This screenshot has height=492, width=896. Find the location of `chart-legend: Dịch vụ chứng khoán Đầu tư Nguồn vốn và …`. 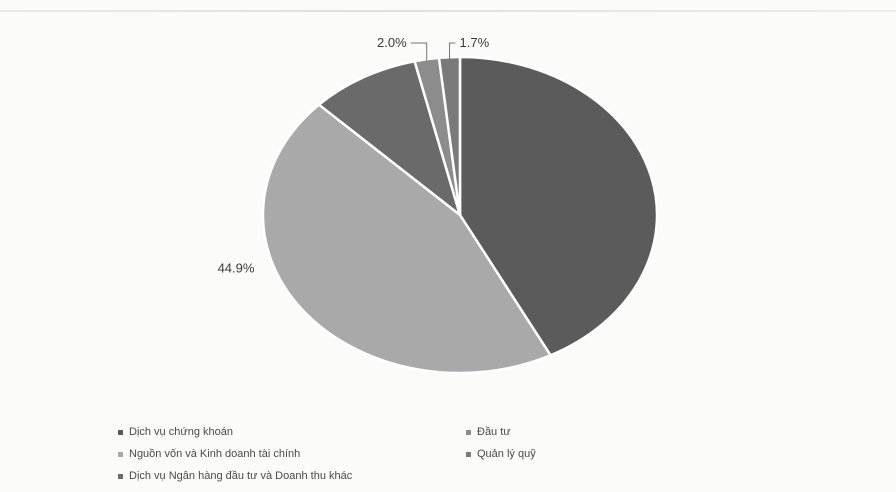

chart-legend: Dịch vụ chứng khoán Đầu tư Nguồn vốn và … is located at coordinates (358, 454).